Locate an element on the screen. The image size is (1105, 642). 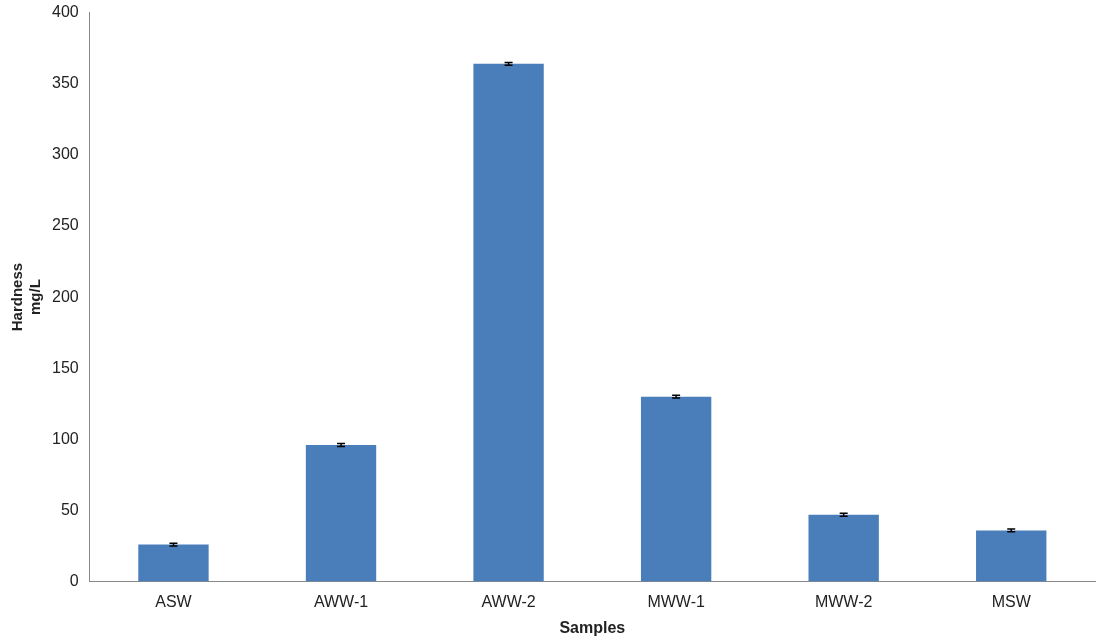
x-axis-title: Samples is located at coordinates (592, 627).